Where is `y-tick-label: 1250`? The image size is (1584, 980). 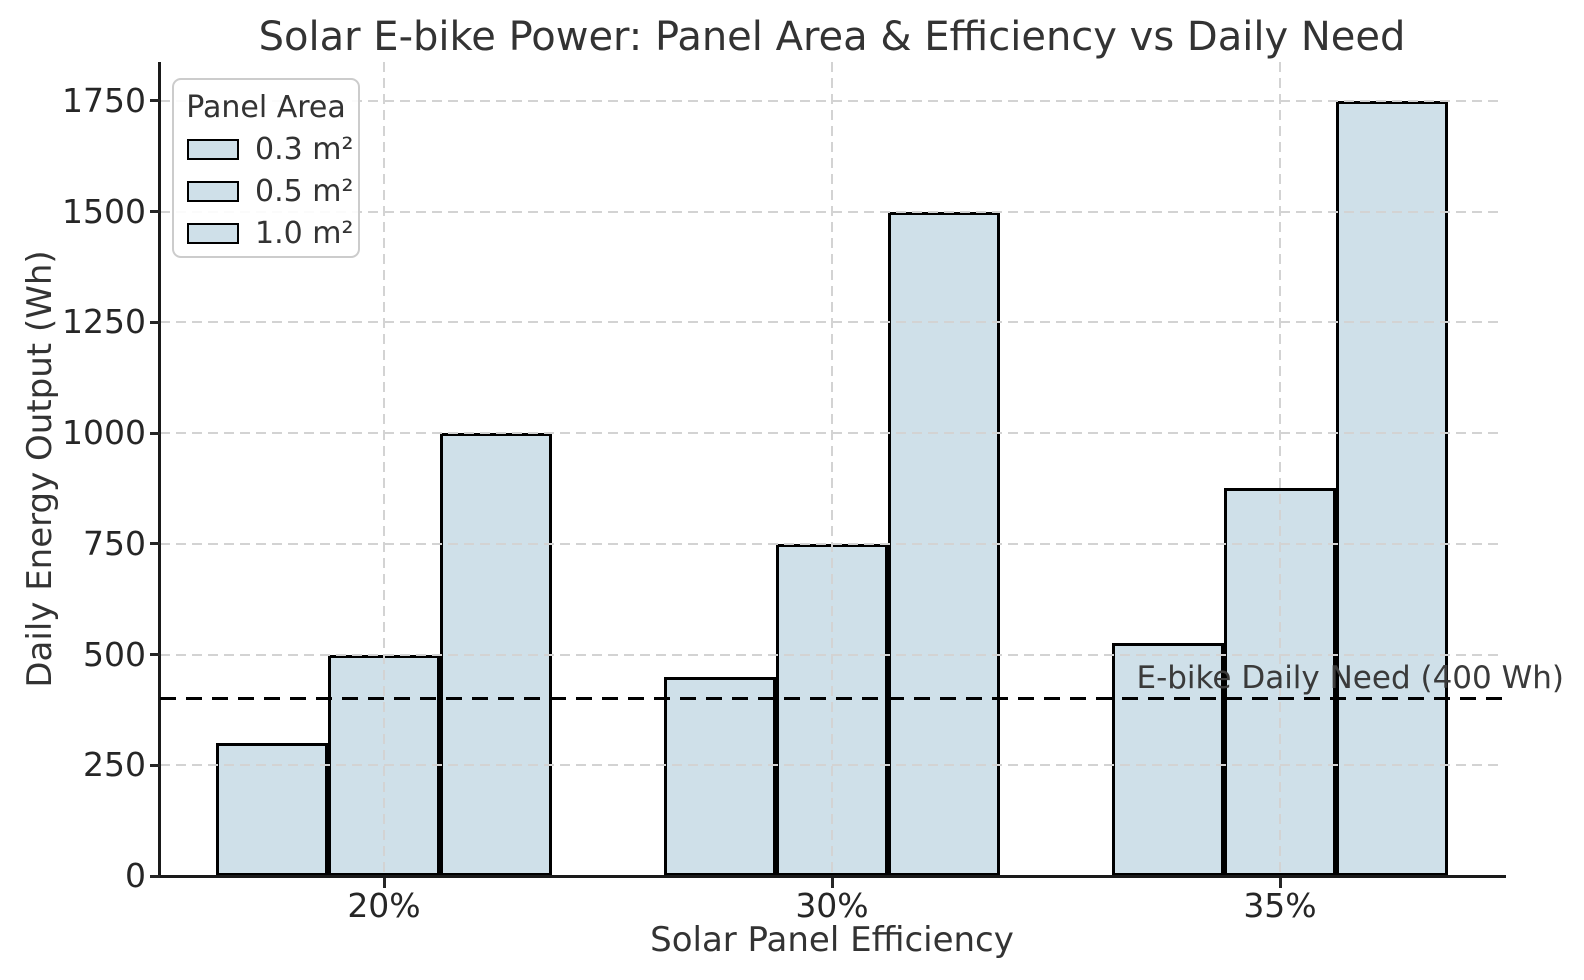 y-tick-label: 1250 is located at coordinates (104, 322).